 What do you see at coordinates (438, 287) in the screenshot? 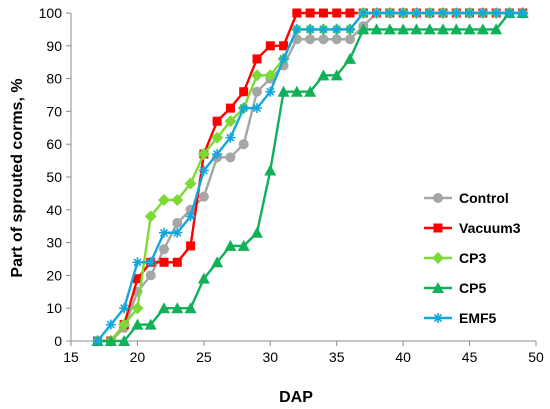
I see `legend-marker-cp5` at bounding box center [438, 287].